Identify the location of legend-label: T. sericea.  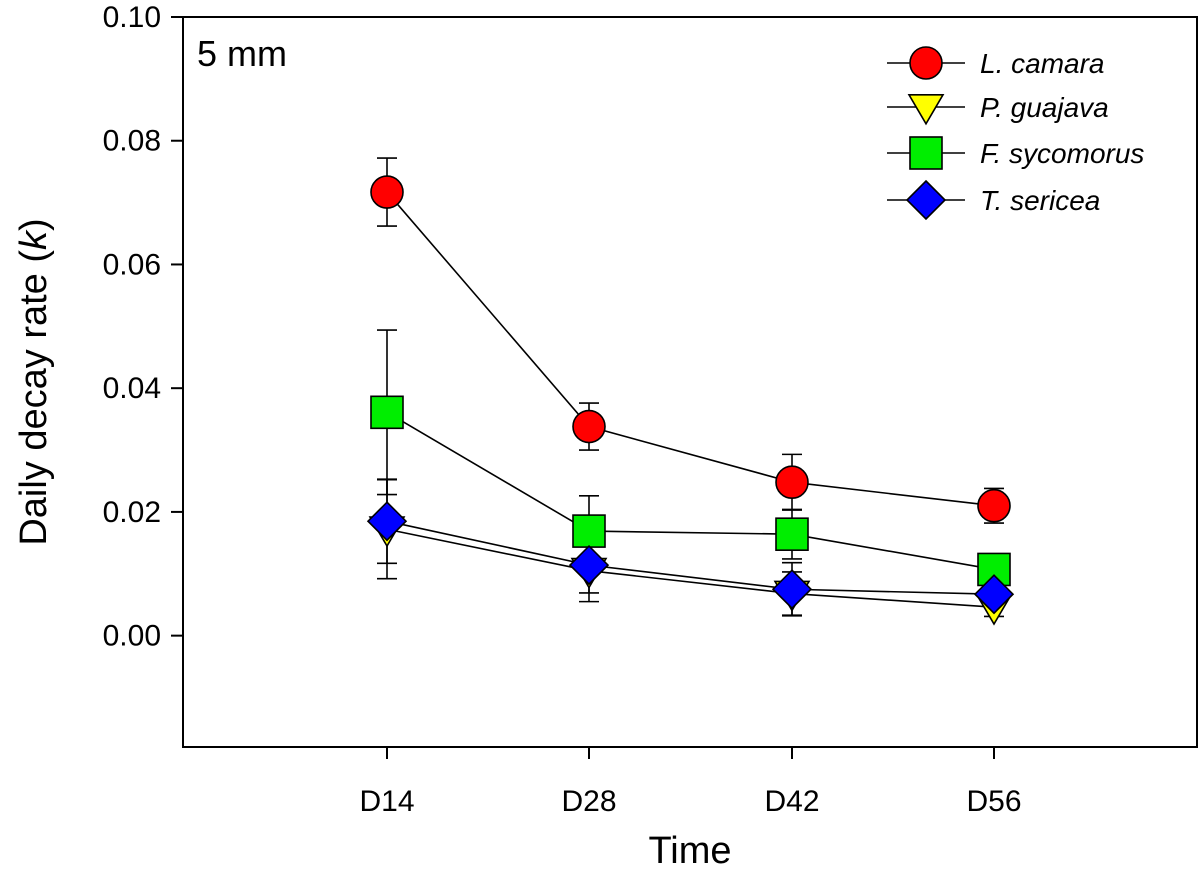
(1040, 200).